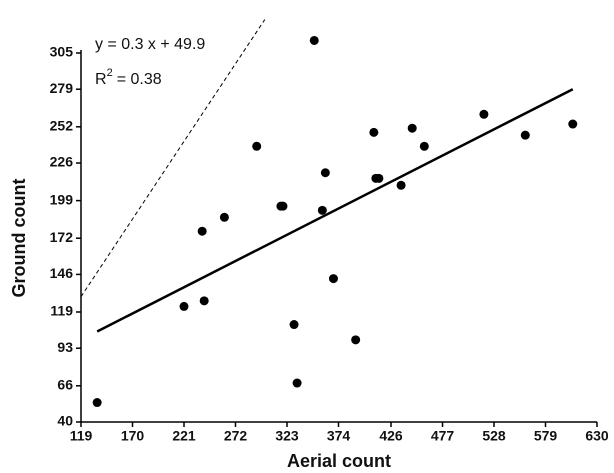 The height and width of the screenshot is (473, 614). What do you see at coordinates (65, 347) in the screenshot?
I see `y-tick-label: 93` at bounding box center [65, 347].